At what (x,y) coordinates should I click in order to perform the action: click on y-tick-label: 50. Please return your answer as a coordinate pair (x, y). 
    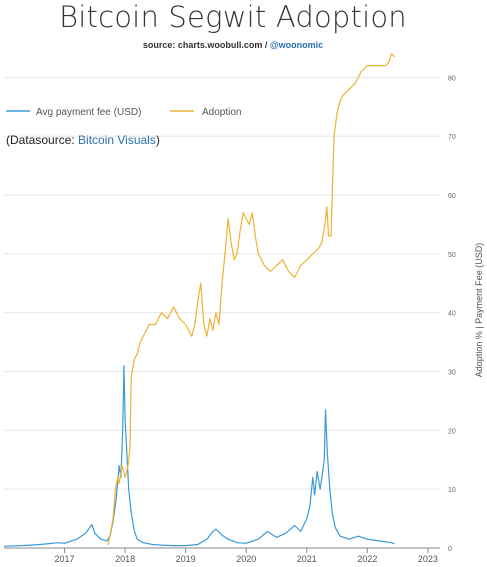
    Looking at the image, I should click on (452, 255).